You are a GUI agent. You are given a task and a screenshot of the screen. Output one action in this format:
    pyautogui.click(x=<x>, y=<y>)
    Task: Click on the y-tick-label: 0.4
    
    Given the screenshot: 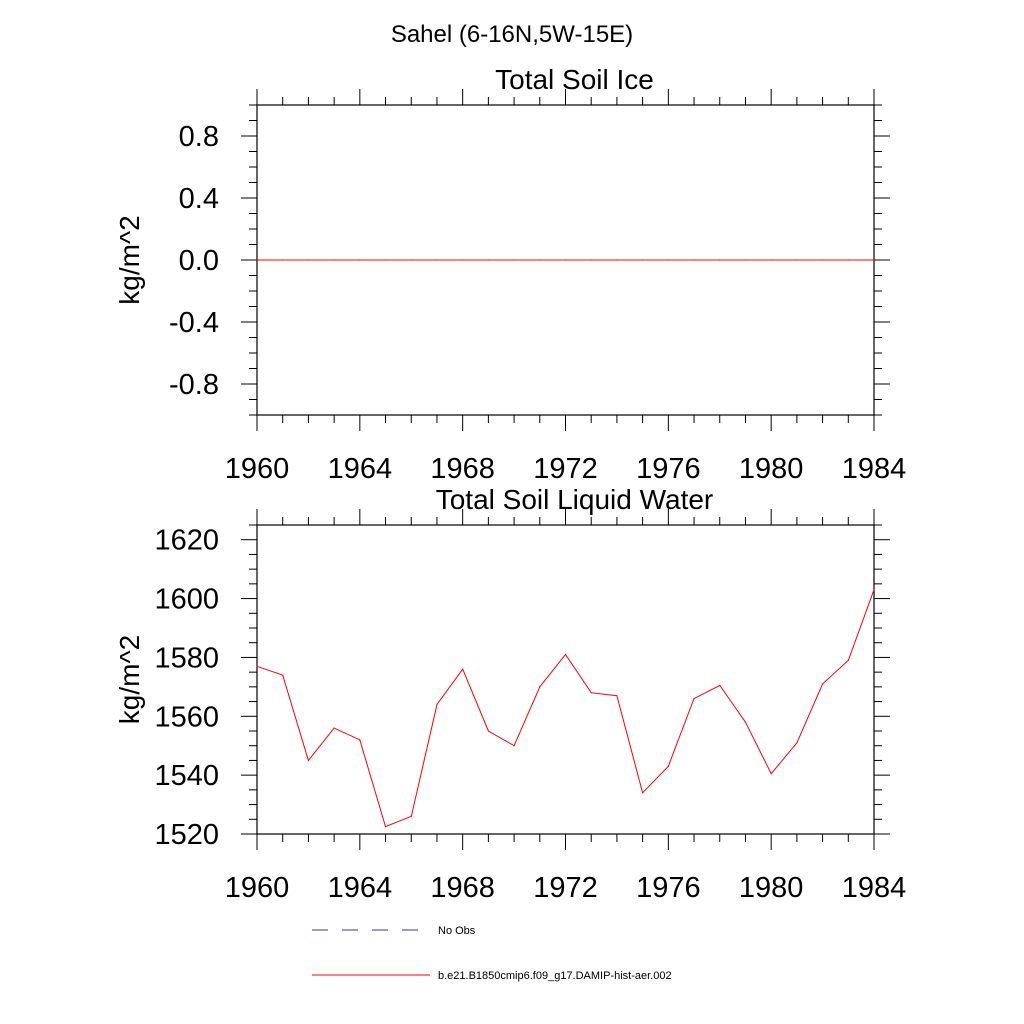 What is the action you would take?
    pyautogui.click(x=199, y=199)
    